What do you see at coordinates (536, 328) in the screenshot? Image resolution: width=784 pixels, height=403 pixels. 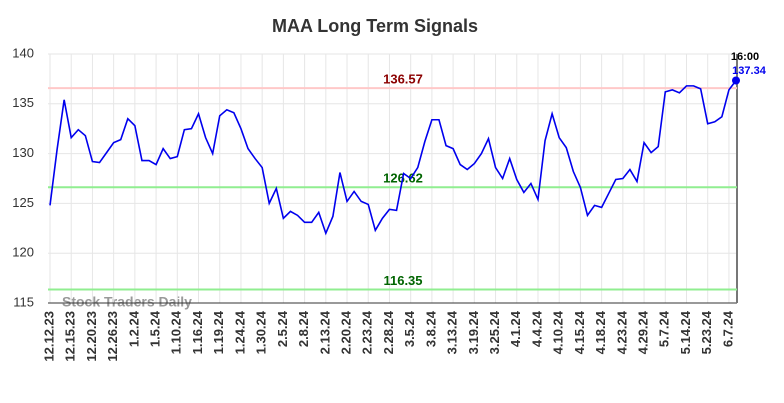 I see `x-tick-label: 4.4.24` at bounding box center [536, 328].